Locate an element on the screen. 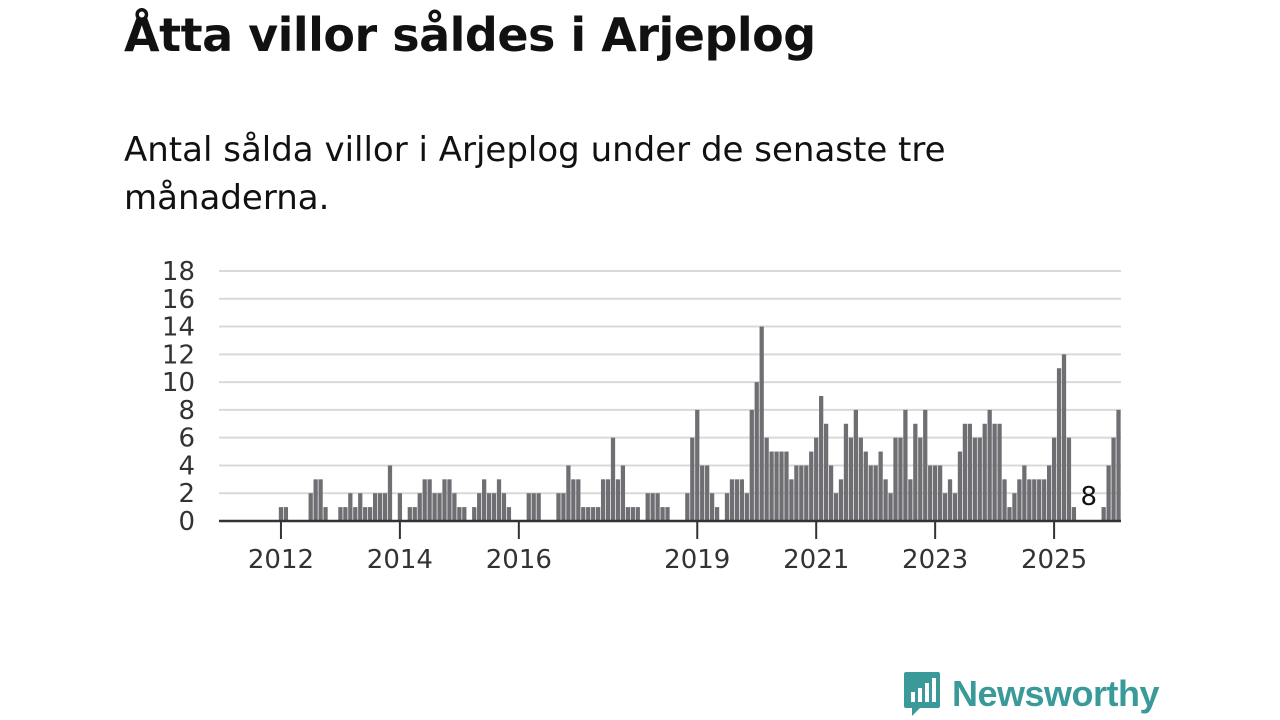 This screenshot has height=720, width=1280. x-tick-label: 2014 is located at coordinates (400, 560).